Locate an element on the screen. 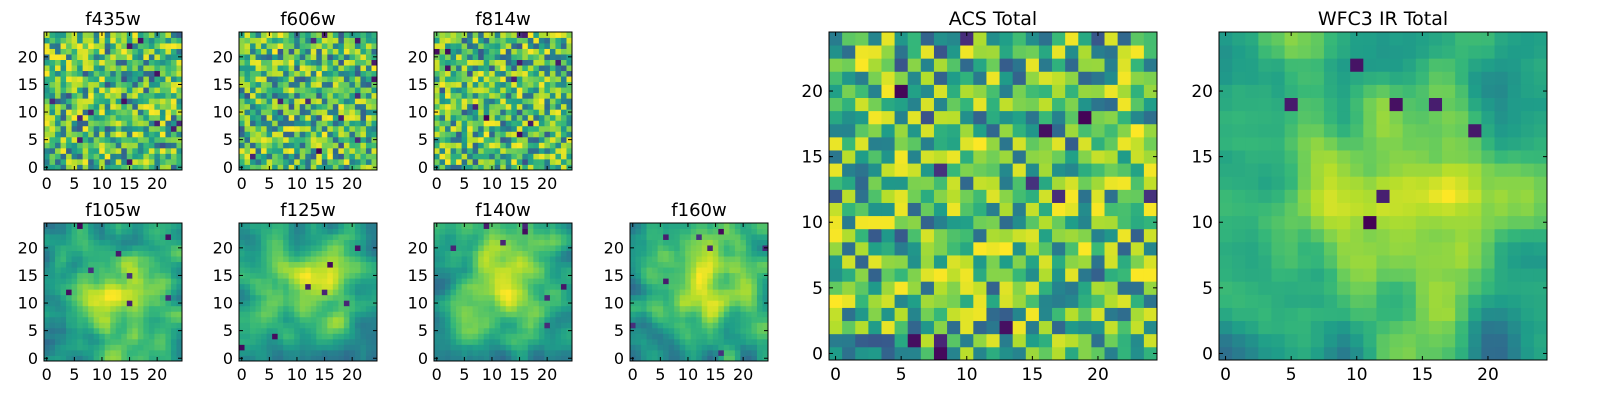  axes-frame is located at coordinates (503, 292).